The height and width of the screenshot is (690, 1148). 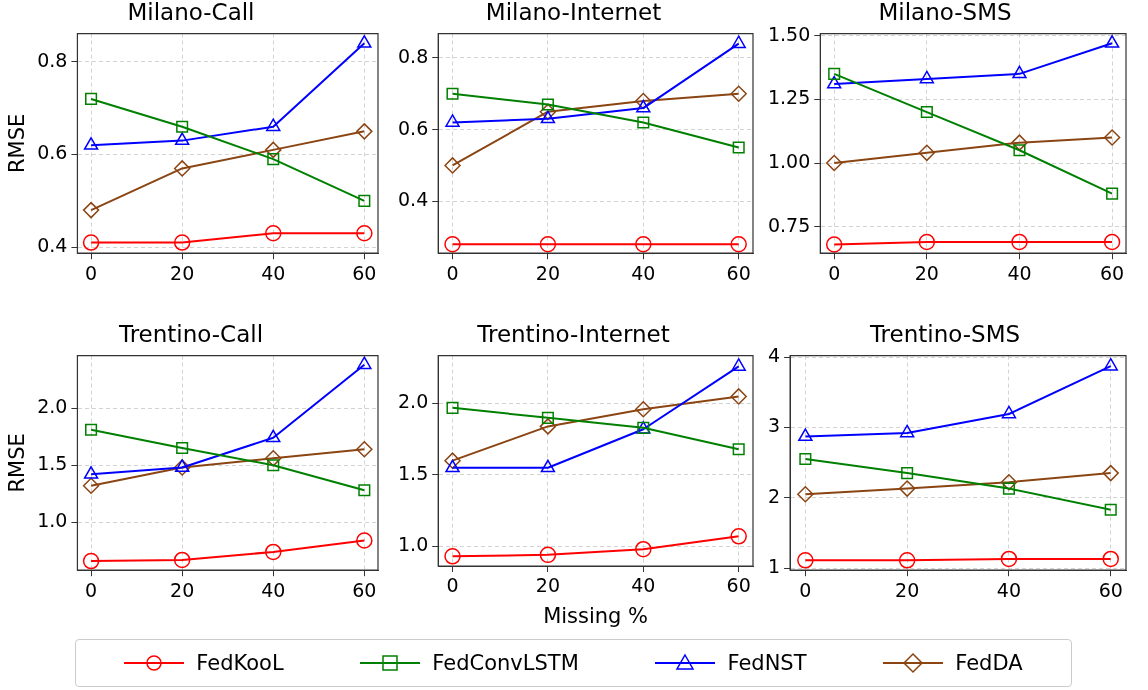 I want to click on legend-label: FedKooL, so click(x=240, y=663).